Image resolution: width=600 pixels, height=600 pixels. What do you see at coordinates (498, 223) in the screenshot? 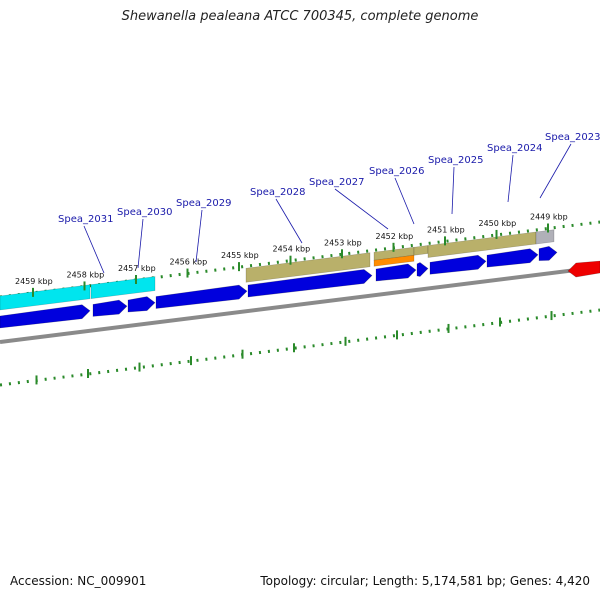
I see `scale-label: 2450 kbp` at bounding box center [498, 223].